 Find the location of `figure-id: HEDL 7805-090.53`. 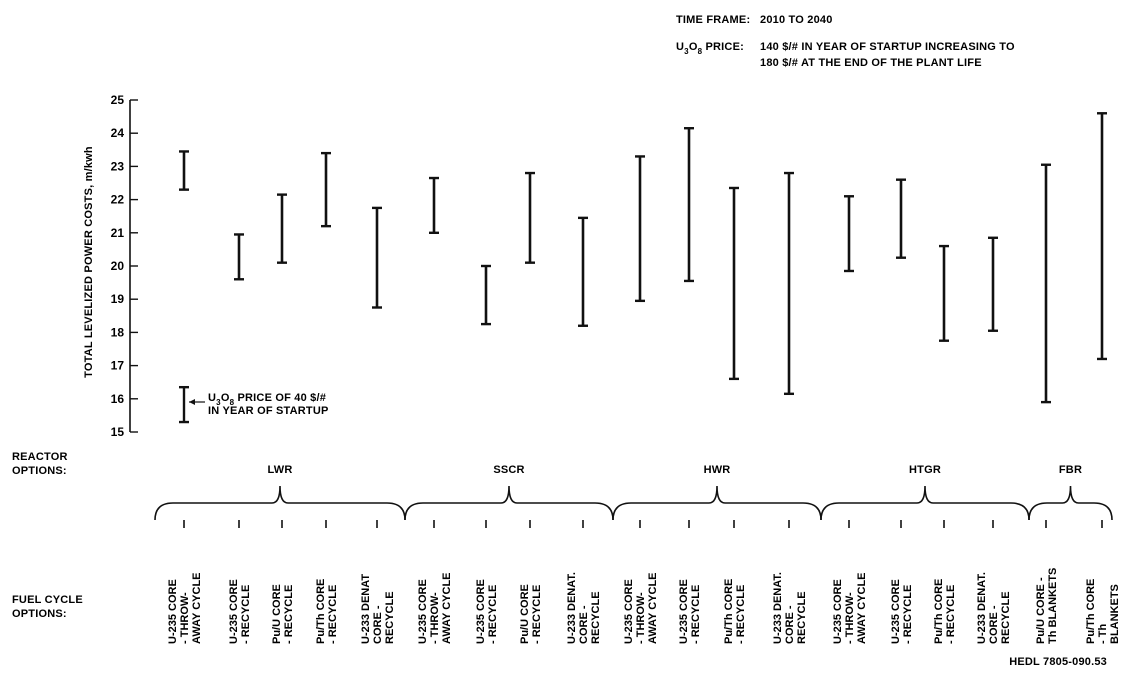

figure-id: HEDL 7805-090.53 is located at coordinates (1058, 662).